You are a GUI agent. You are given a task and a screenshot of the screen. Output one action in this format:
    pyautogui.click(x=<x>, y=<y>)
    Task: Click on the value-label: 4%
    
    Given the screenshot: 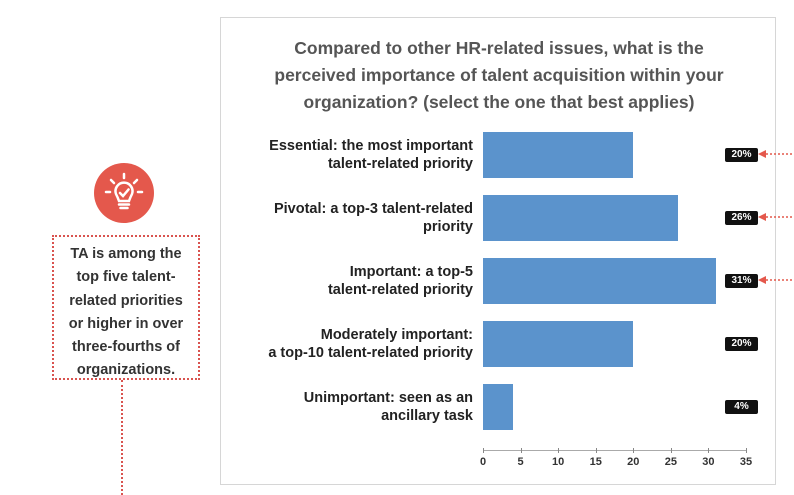 What is the action you would take?
    pyautogui.click(x=741, y=407)
    